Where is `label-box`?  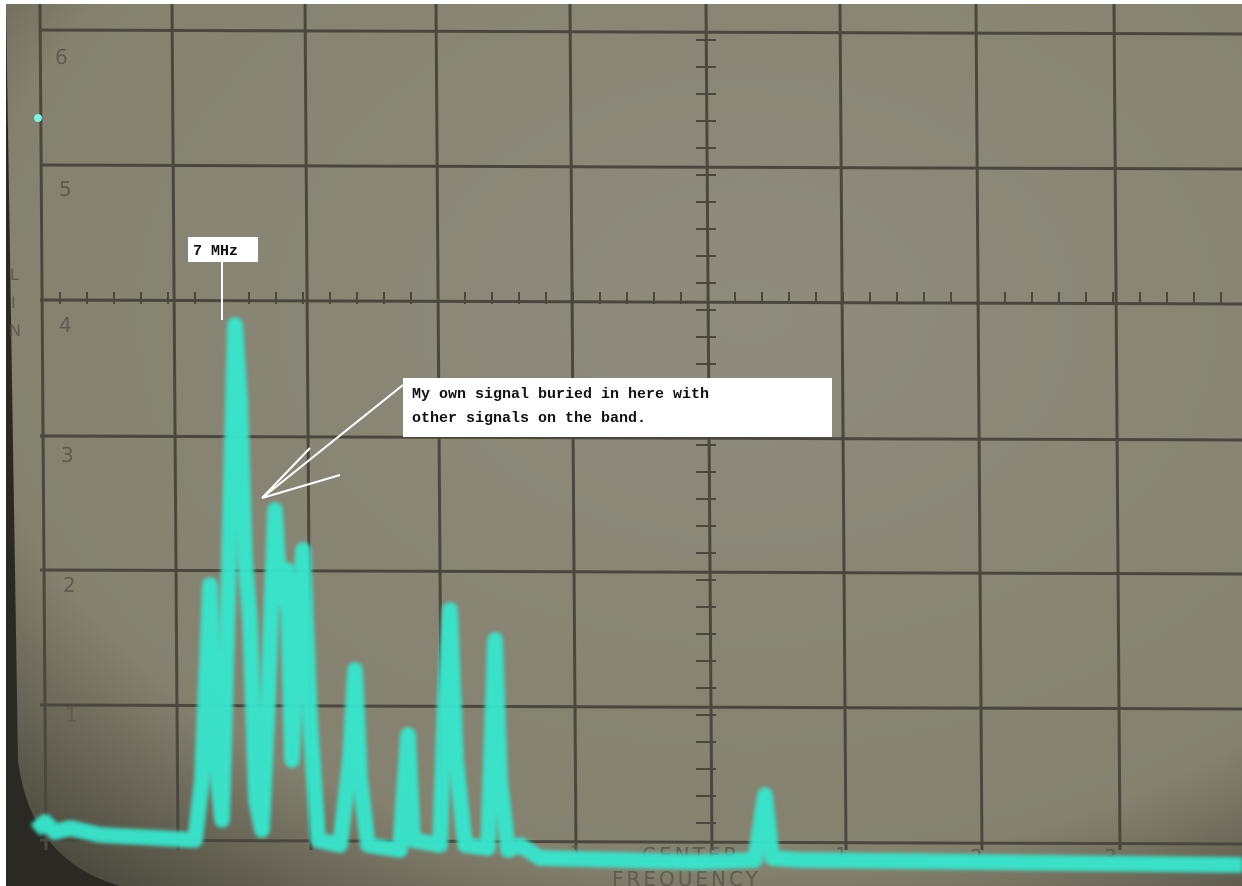 label-box is located at coordinates (223, 249).